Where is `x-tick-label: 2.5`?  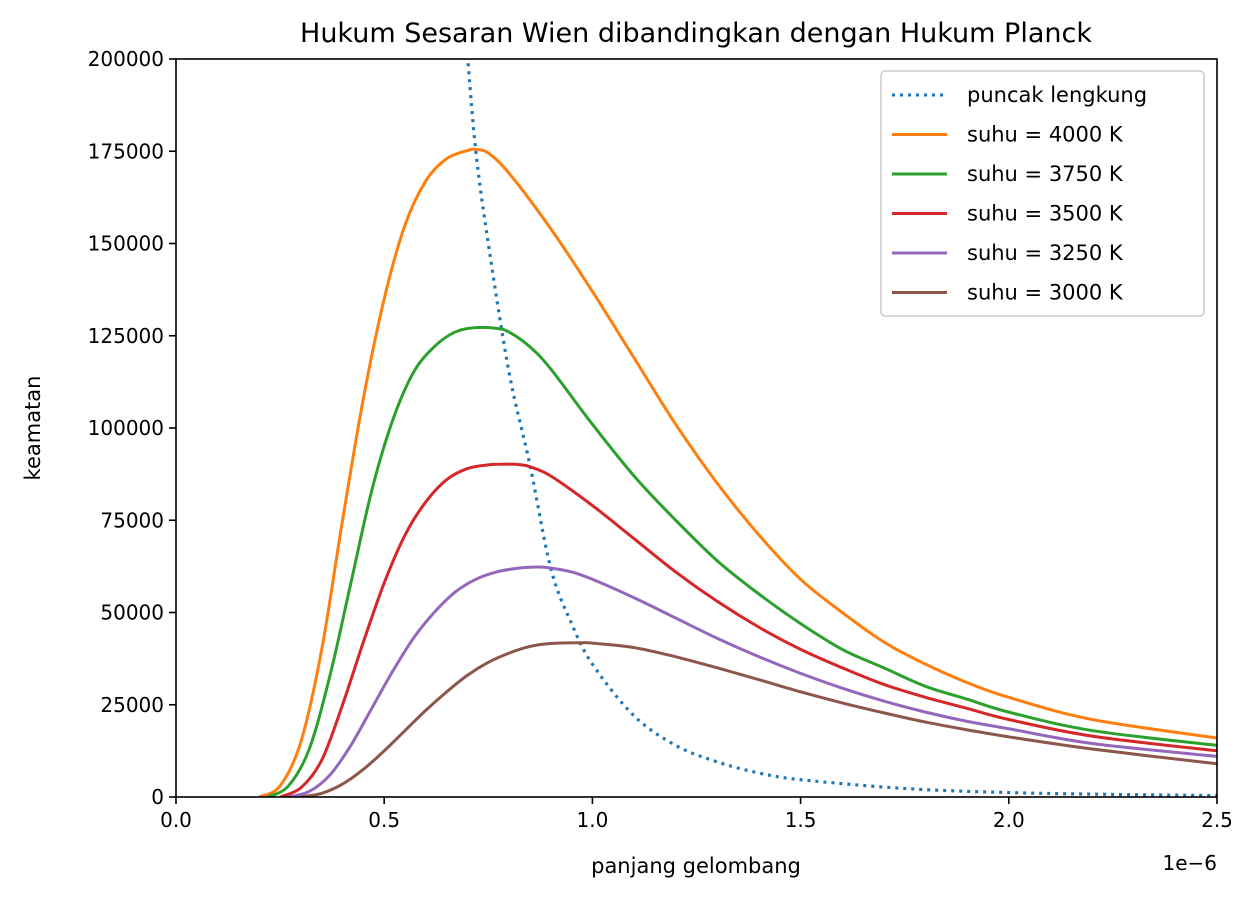 x-tick-label: 2.5 is located at coordinates (1217, 820).